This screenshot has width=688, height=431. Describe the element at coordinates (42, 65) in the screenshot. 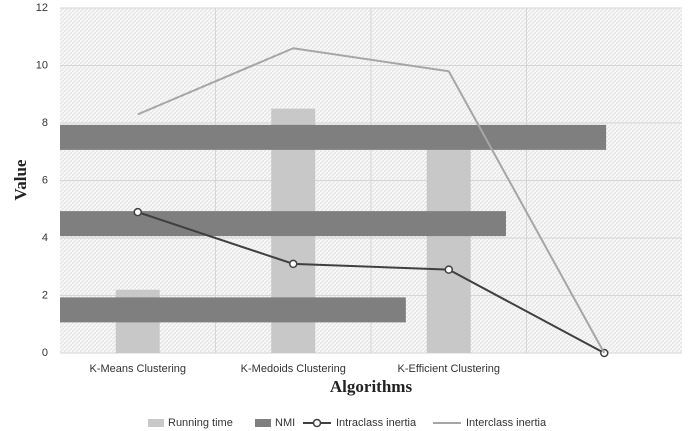

I see `y-tick-label: 10` at that location.